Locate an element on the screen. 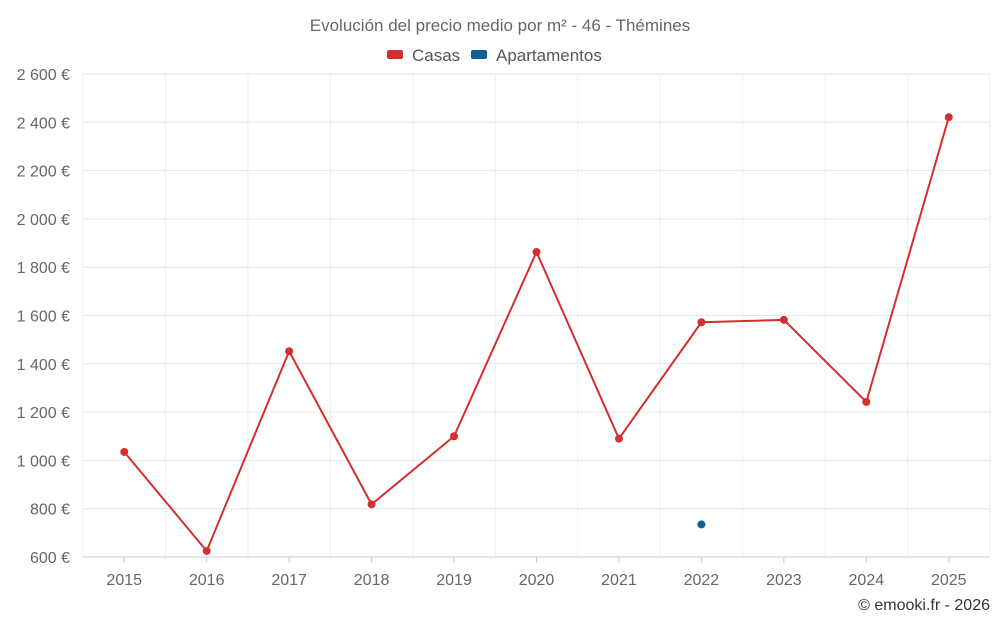 Image resolution: width=1000 pixels, height=625 pixels. x-tick-label: 2022 is located at coordinates (702, 580).